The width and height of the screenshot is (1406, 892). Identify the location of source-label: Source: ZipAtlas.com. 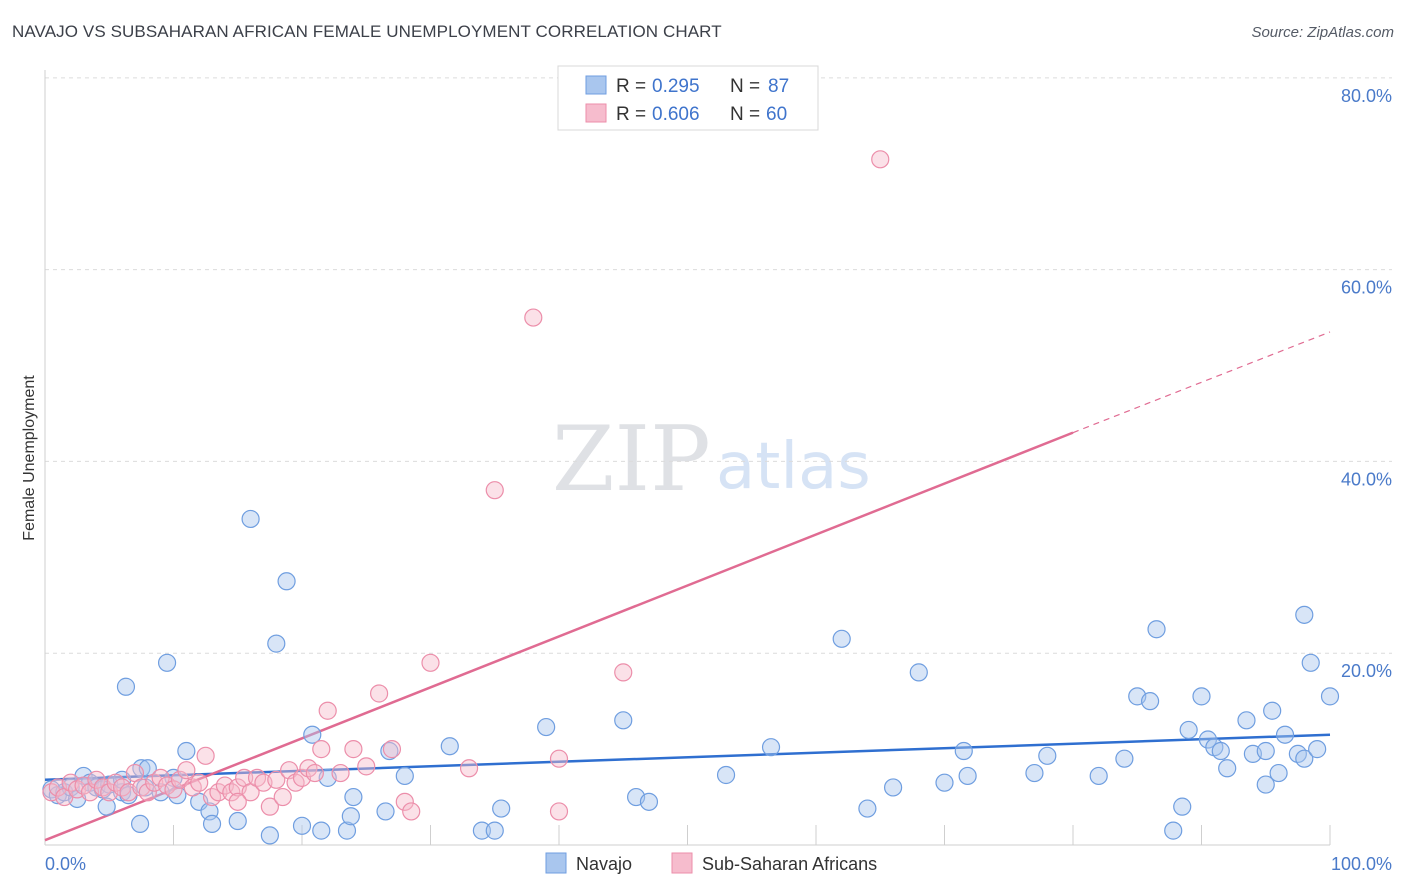
(1322, 32).